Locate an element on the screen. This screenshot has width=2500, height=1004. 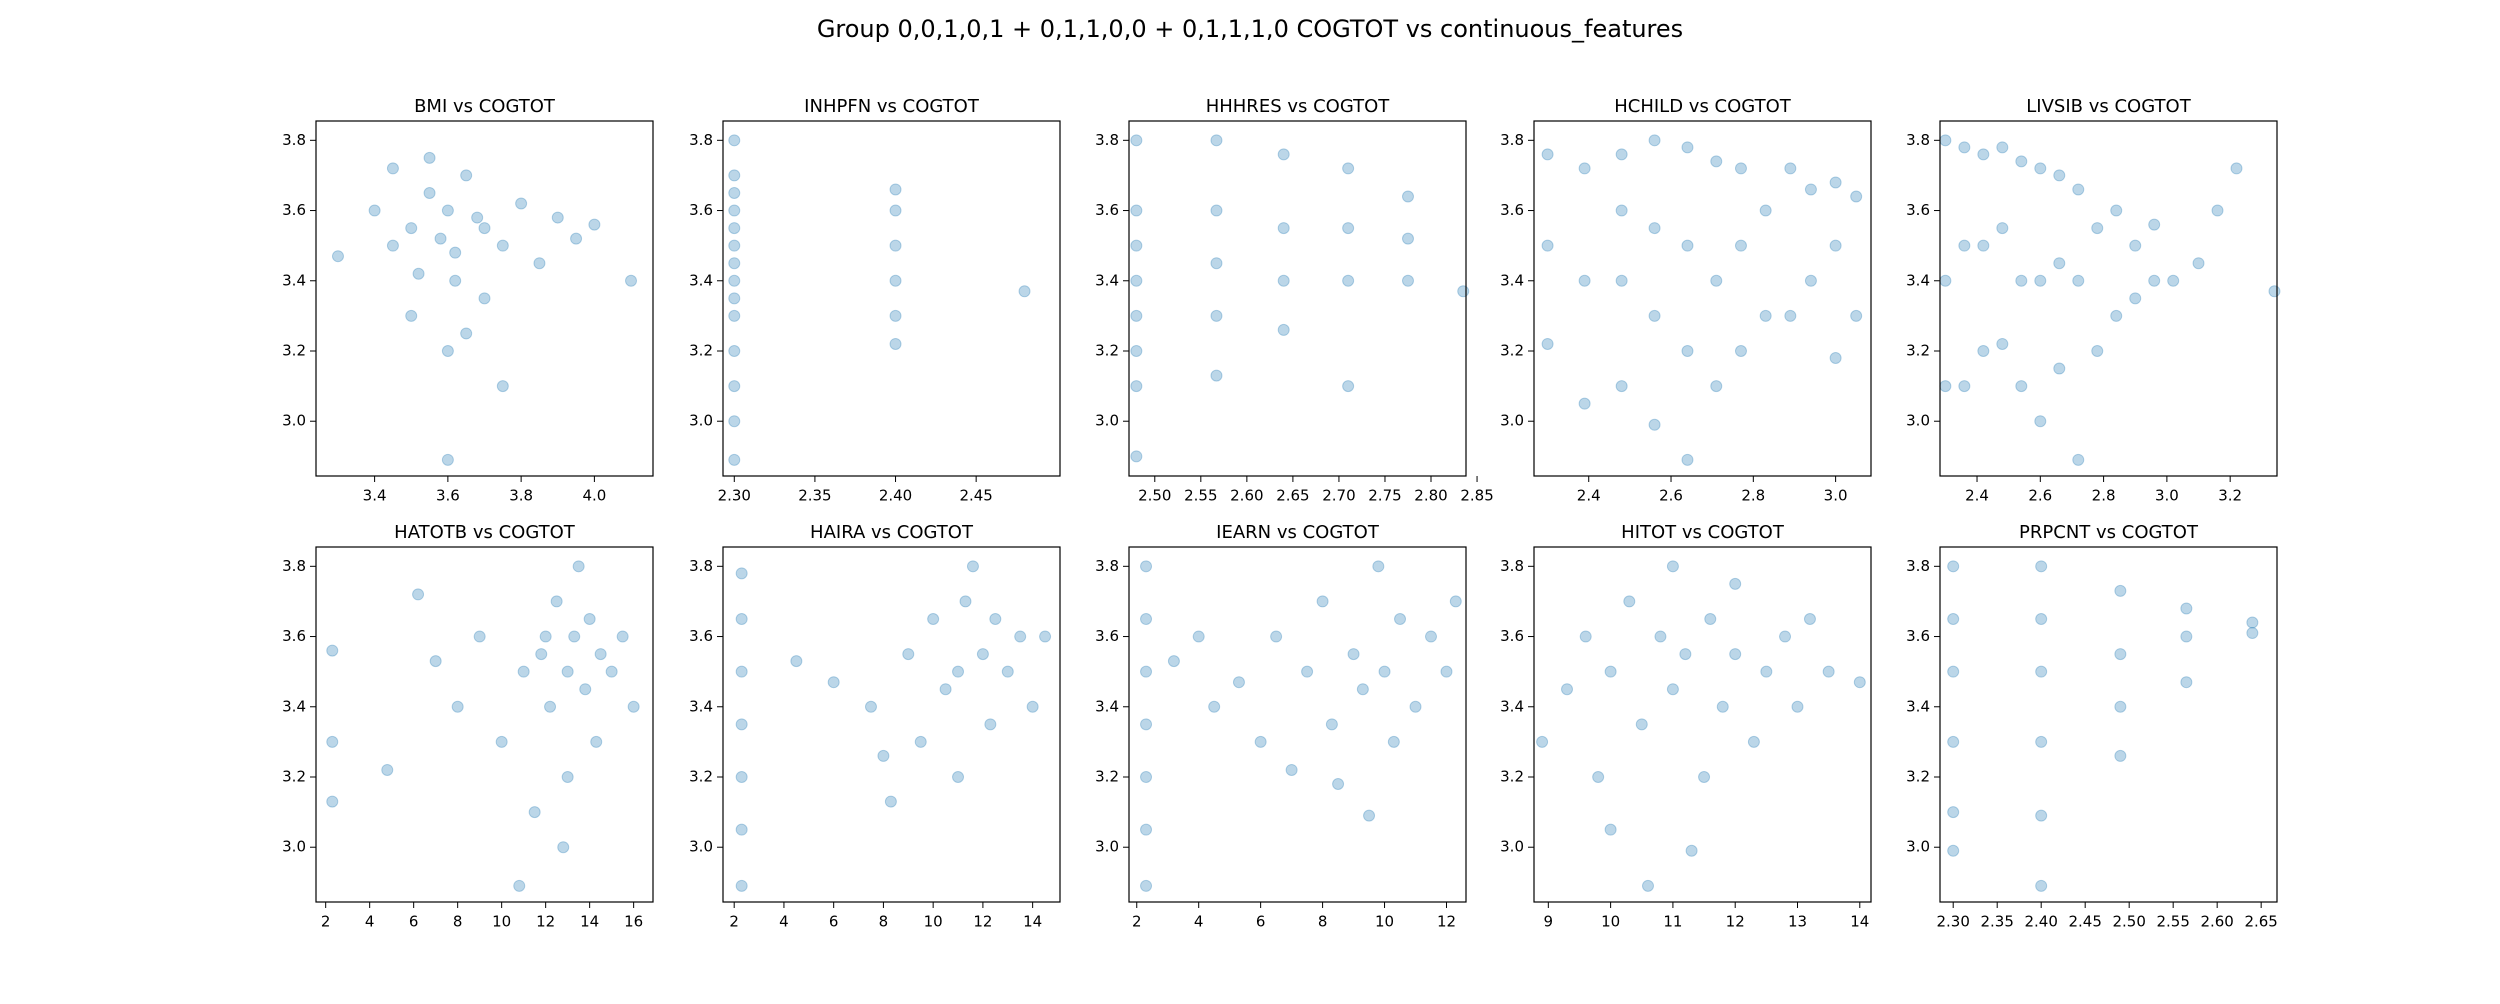
x-tick-label: 2.85 is located at coordinates (1476, 496).